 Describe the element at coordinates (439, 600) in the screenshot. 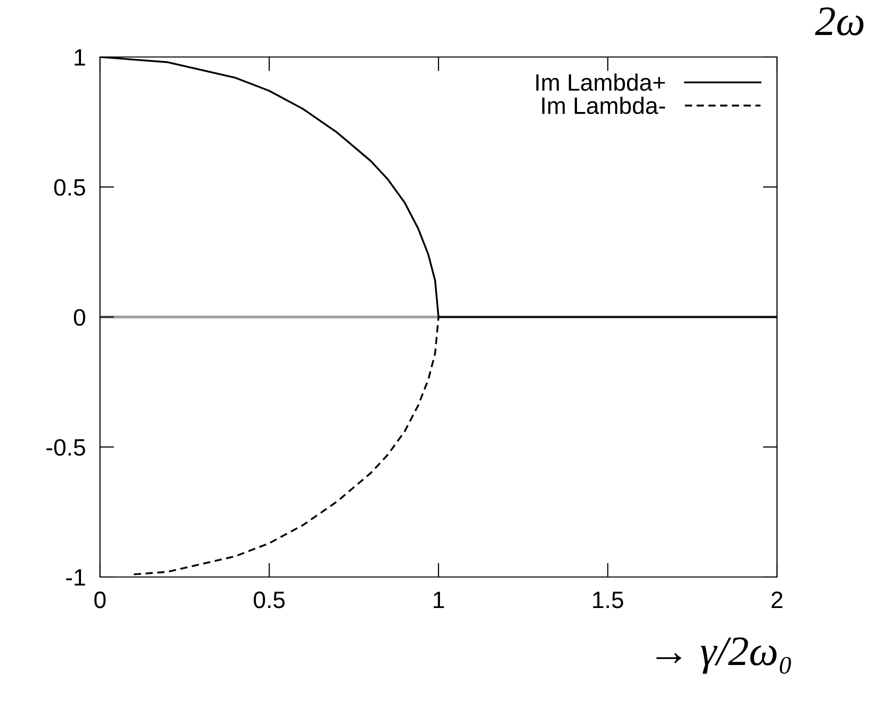

I see `x-tick-label: 1` at that location.